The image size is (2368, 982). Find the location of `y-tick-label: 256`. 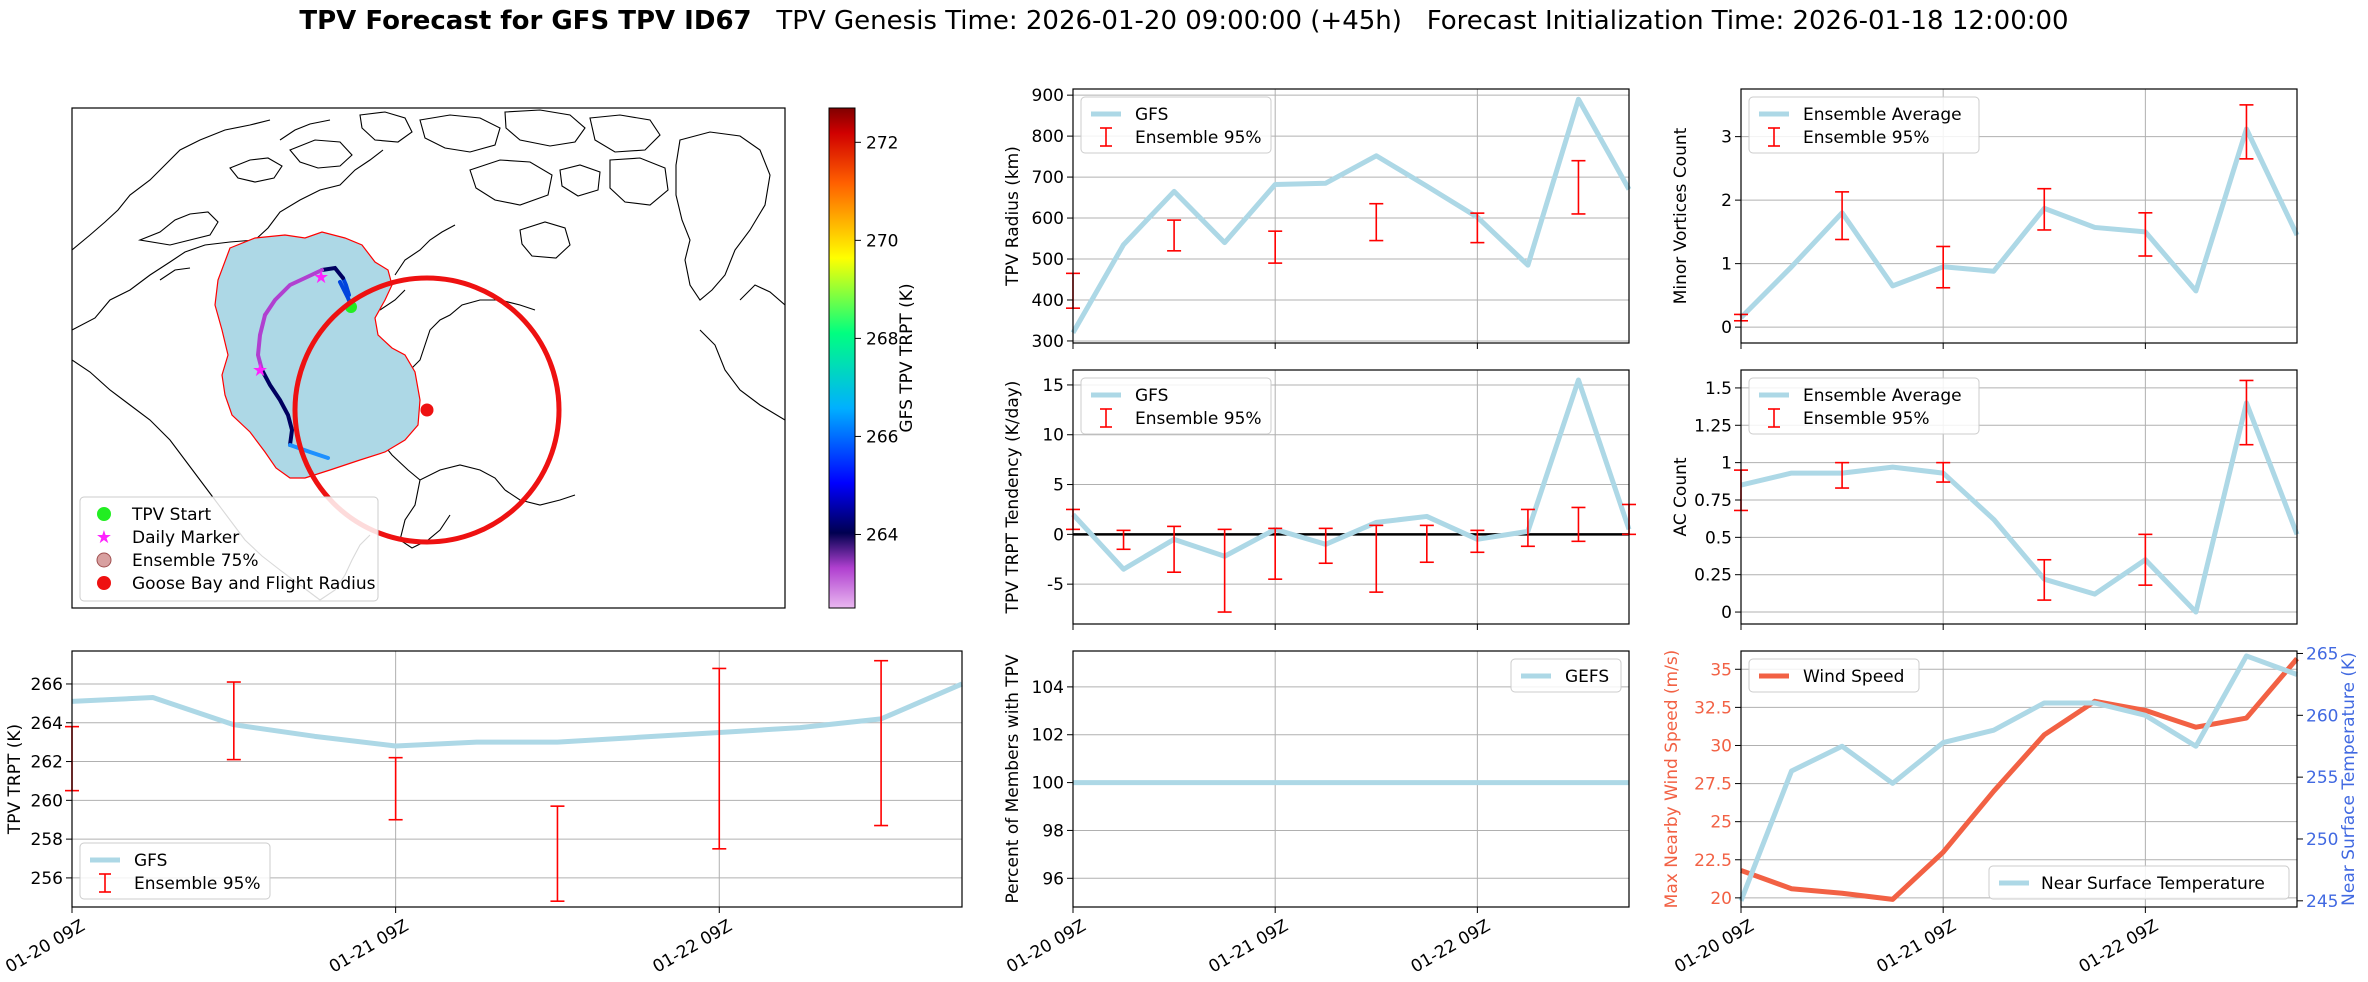

y-tick-label: 256 is located at coordinates (47, 879).